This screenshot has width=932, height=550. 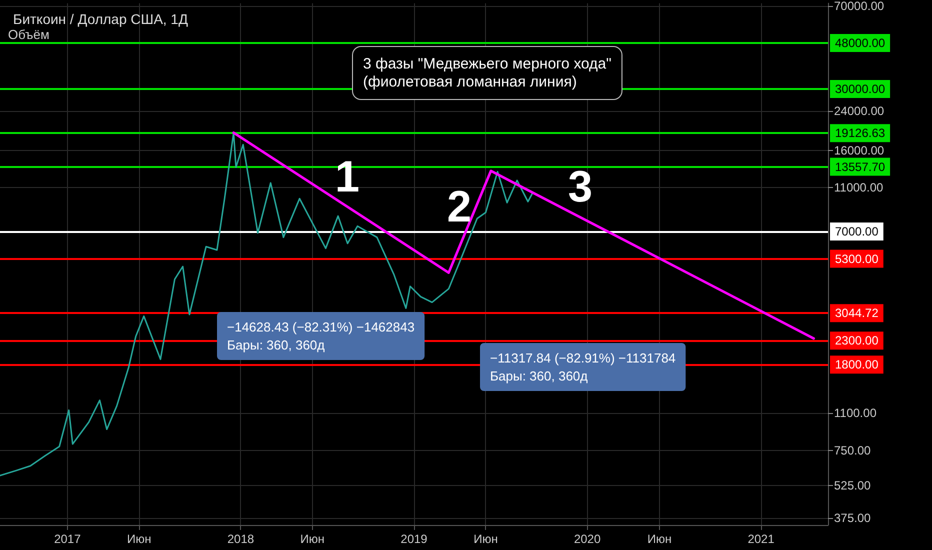 I want to click on y-tick-label: 16000.00, so click(x=859, y=151).